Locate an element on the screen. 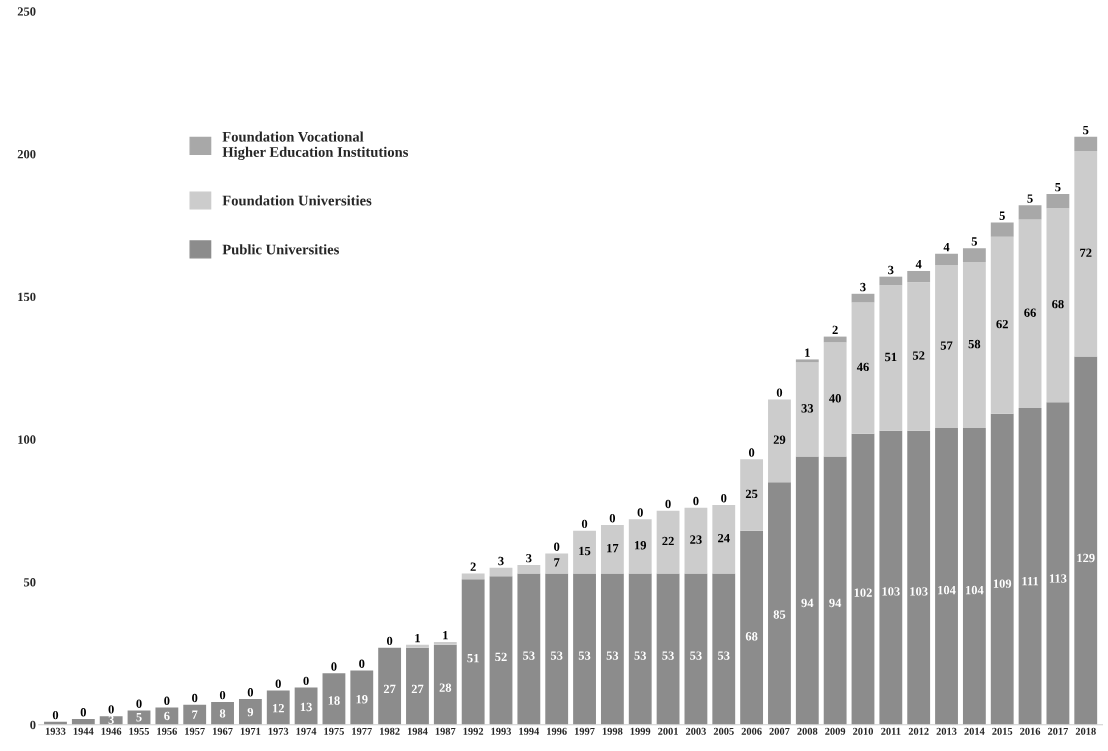  x-tick-label: 1994 is located at coordinates (529, 731).